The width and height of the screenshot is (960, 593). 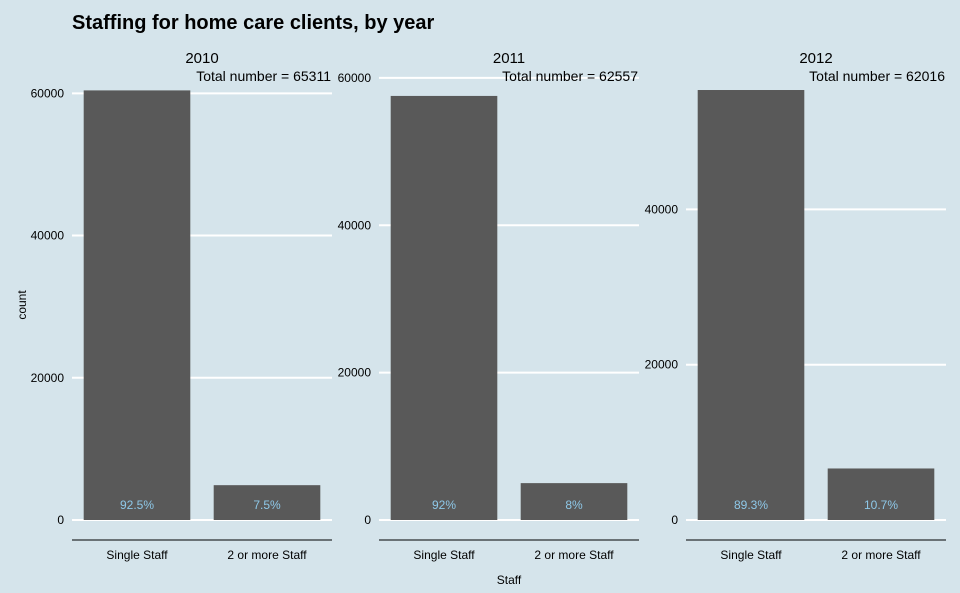 What do you see at coordinates (22, 305) in the screenshot?
I see `y-axis-label: count` at bounding box center [22, 305].